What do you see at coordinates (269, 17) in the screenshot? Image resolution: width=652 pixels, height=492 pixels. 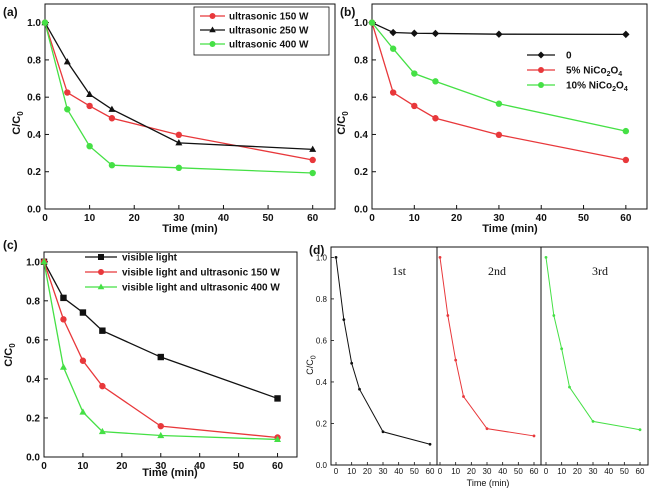 I see `legend-label: ultrasonic 150 W` at bounding box center [269, 17].